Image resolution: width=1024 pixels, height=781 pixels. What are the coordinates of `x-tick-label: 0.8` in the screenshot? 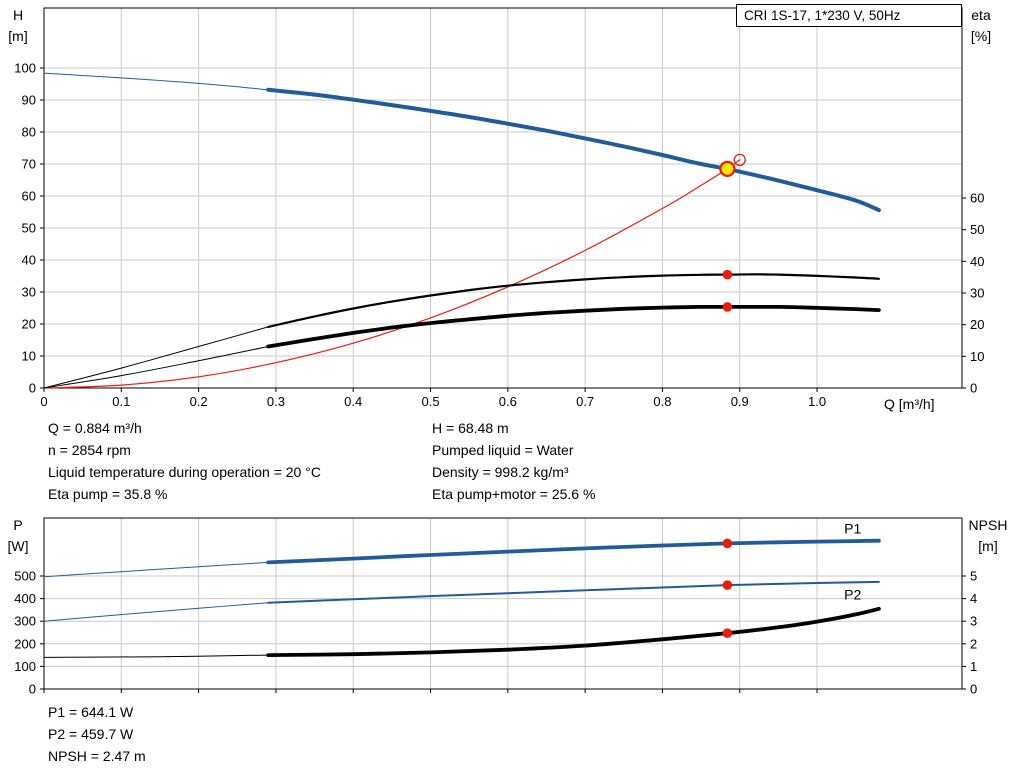 It's located at (662, 401).